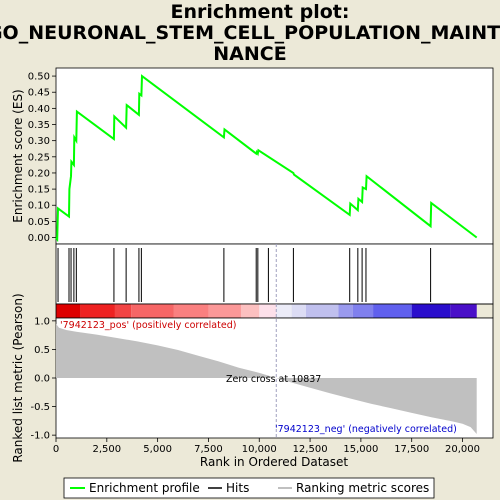  I want to click on x-tick-label: 2,500, so click(106, 449).